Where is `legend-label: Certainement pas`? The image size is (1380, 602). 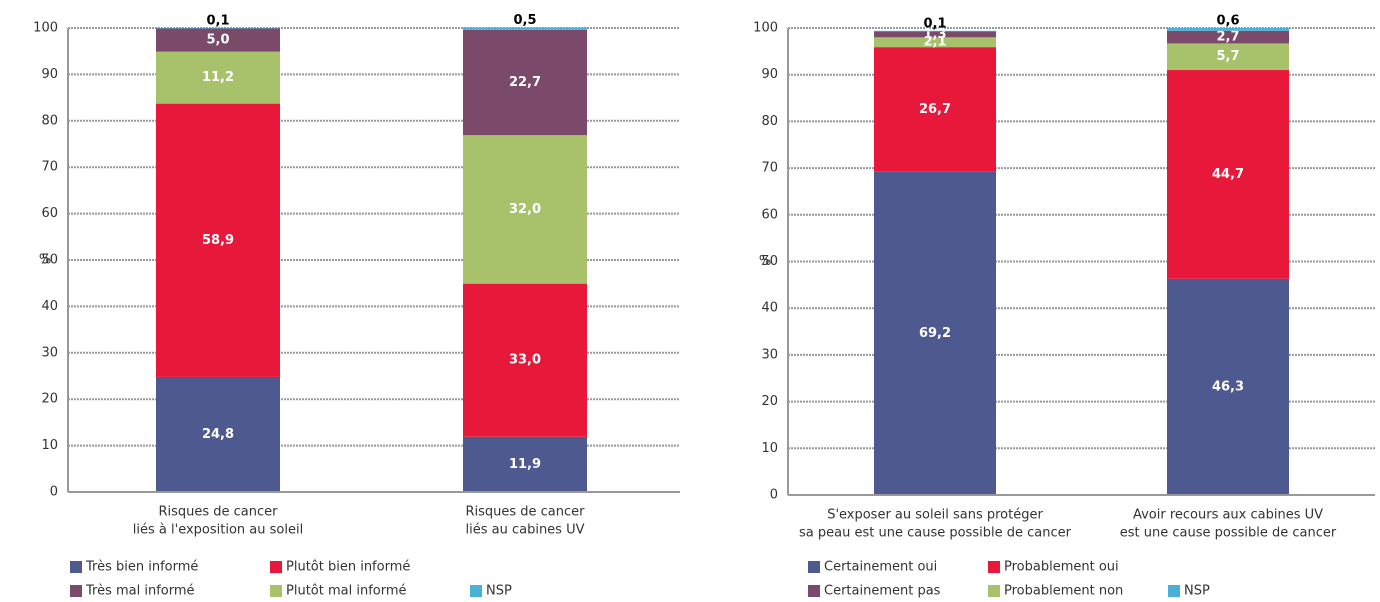 legend-label: Certainement pas is located at coordinates (882, 591).